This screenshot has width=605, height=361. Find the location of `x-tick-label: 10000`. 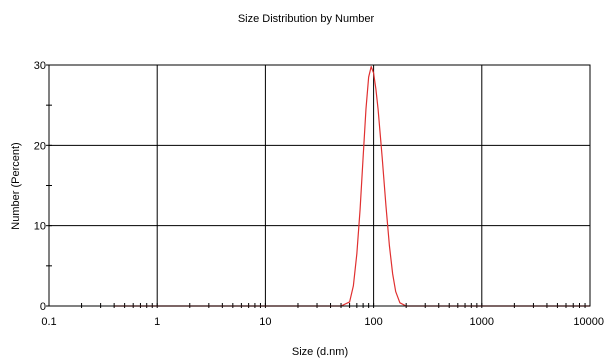

x-tick-label: 10000 is located at coordinates (588, 322).